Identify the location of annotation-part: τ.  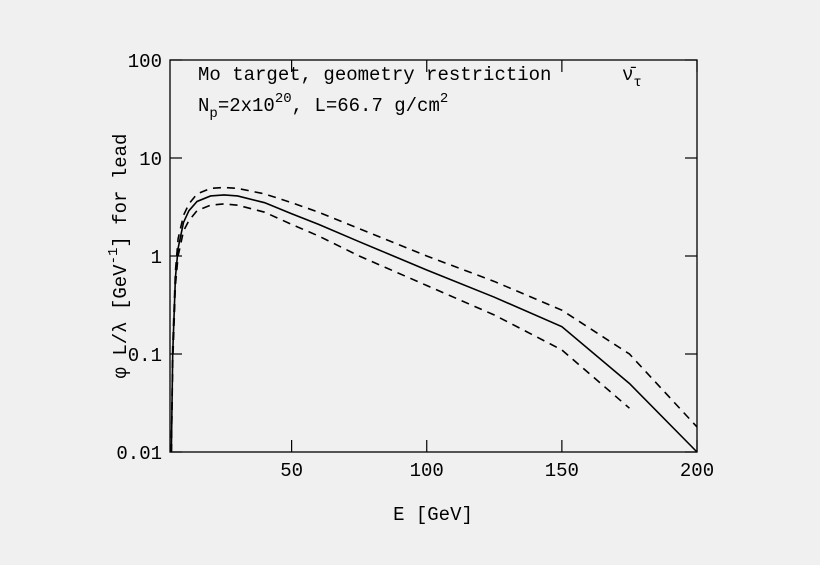
(637, 83).